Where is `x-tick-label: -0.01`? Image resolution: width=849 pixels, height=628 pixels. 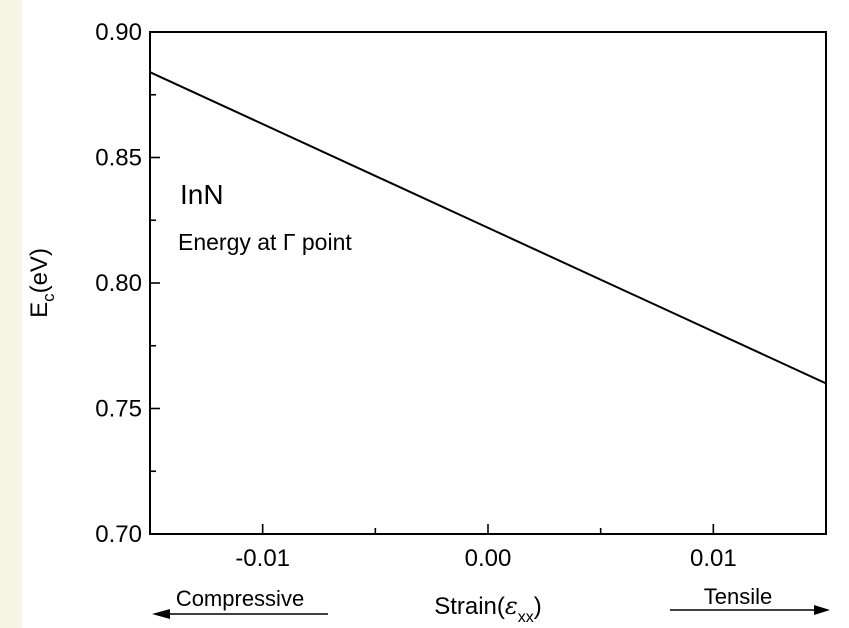 x-tick-label: -0.01 is located at coordinates (262, 558).